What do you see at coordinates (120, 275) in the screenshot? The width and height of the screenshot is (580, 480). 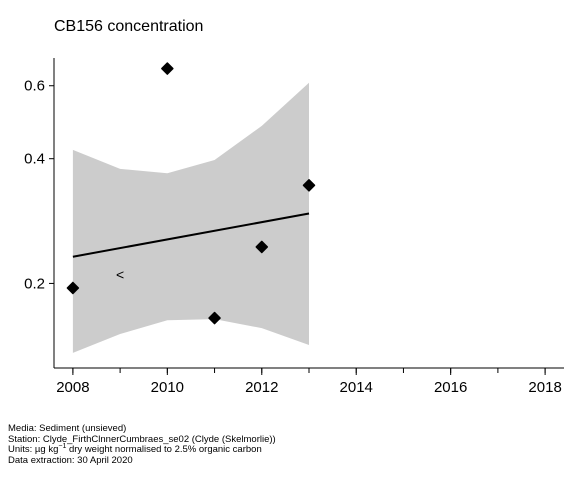 I see `less-than-marker-2009: <` at bounding box center [120, 275].